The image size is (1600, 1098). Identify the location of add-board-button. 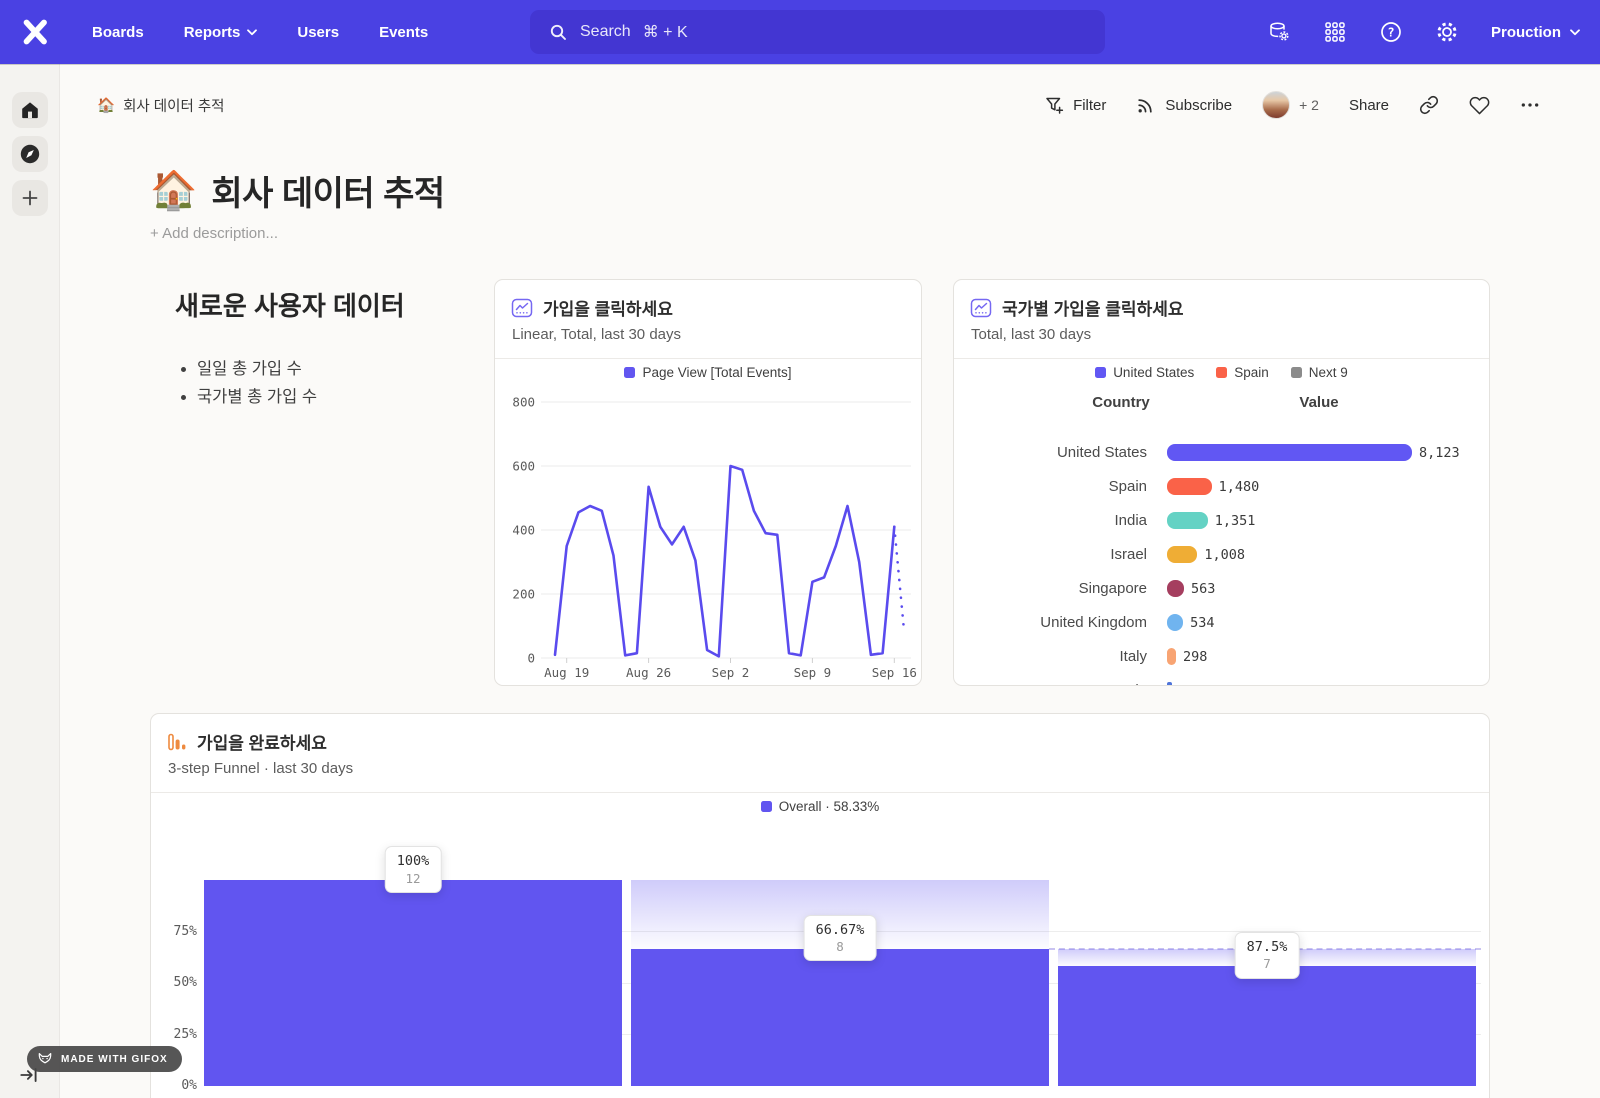
(30, 198).